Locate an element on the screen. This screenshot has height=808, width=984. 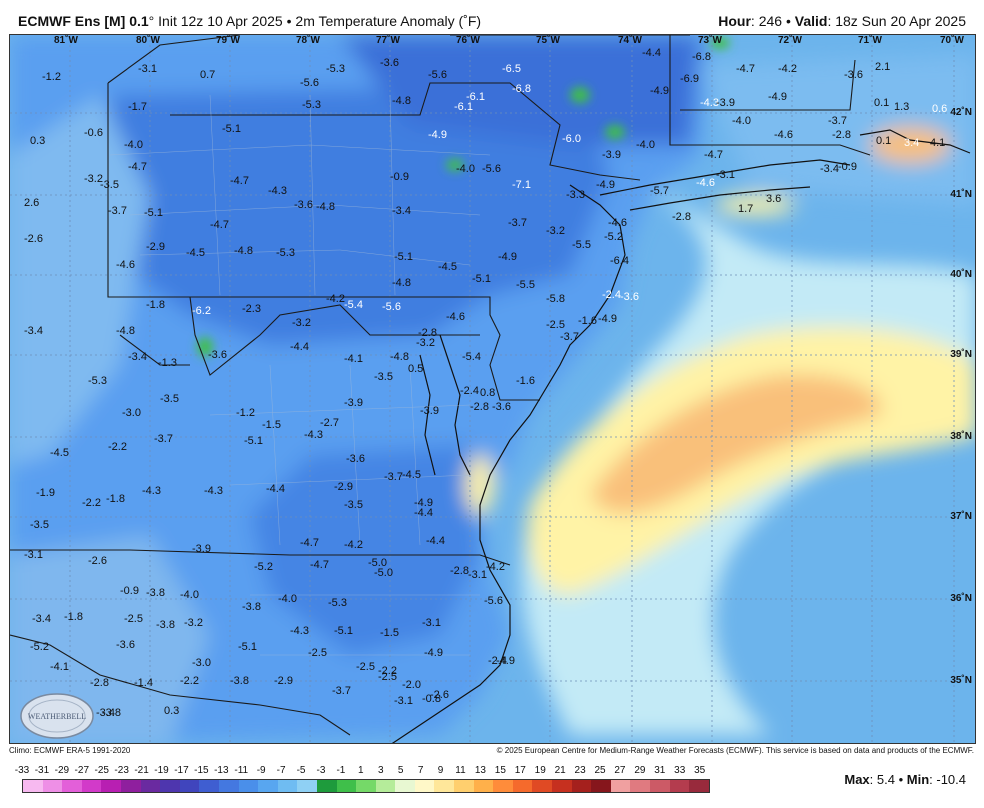
anomaly-value-label: -4.8 is located at coordinates (399, 357).